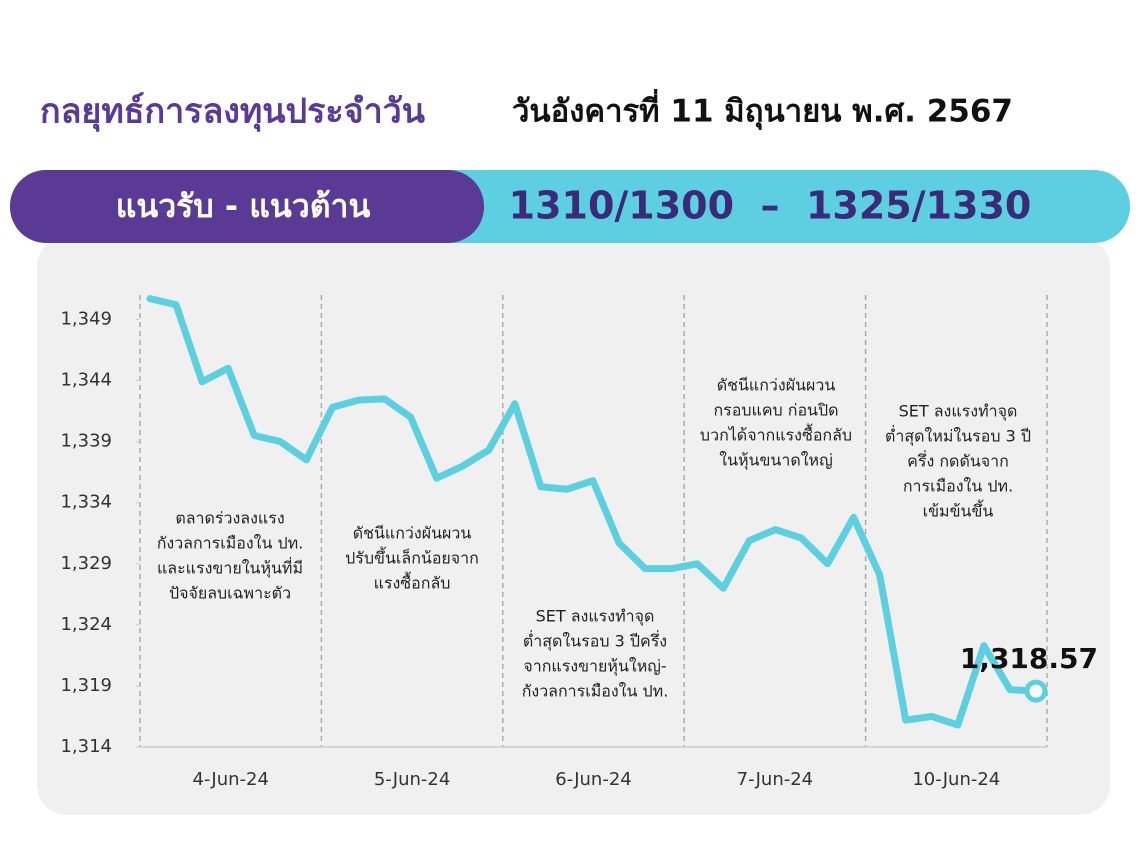 The width and height of the screenshot is (1136, 852). What do you see at coordinates (762, 110) in the screenshot?
I see `page-date: วันอังคารที่ 11 มิถุนายน พ.ศ. 2567` at bounding box center [762, 110].